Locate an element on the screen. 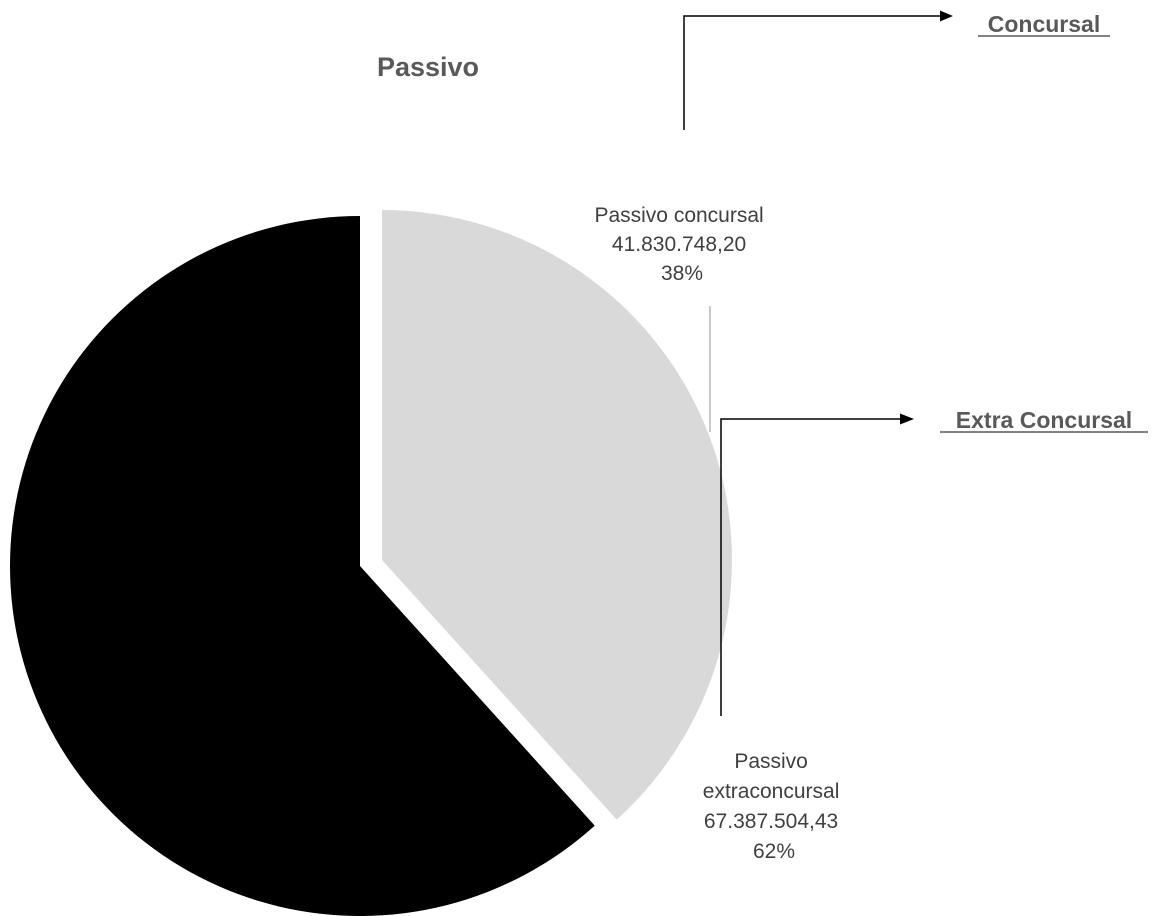  data-label-concursal: Passivo concursal 41.830.748,20 38% is located at coordinates (681, 244).